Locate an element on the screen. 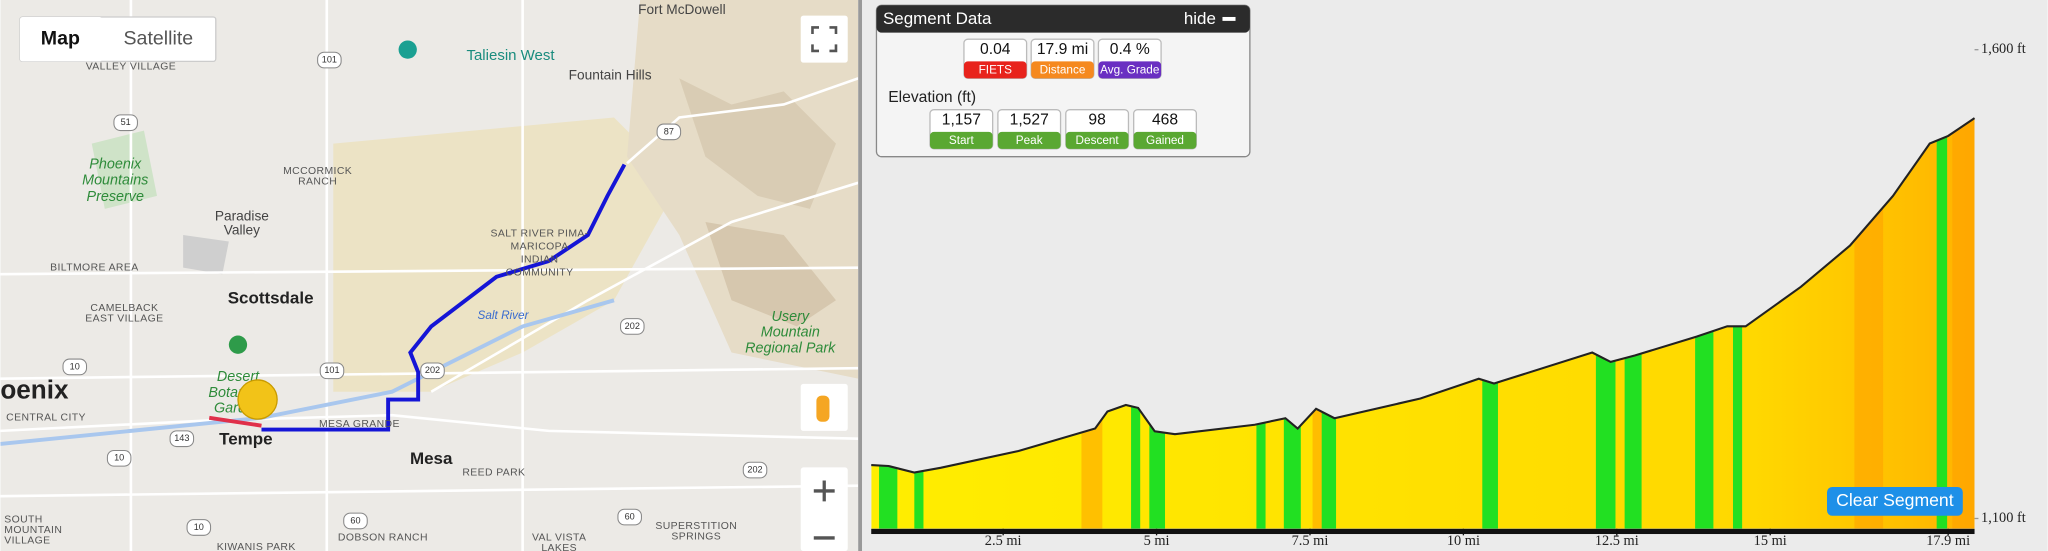  elevation-title: Elevation (ft) is located at coordinates (932, 97).